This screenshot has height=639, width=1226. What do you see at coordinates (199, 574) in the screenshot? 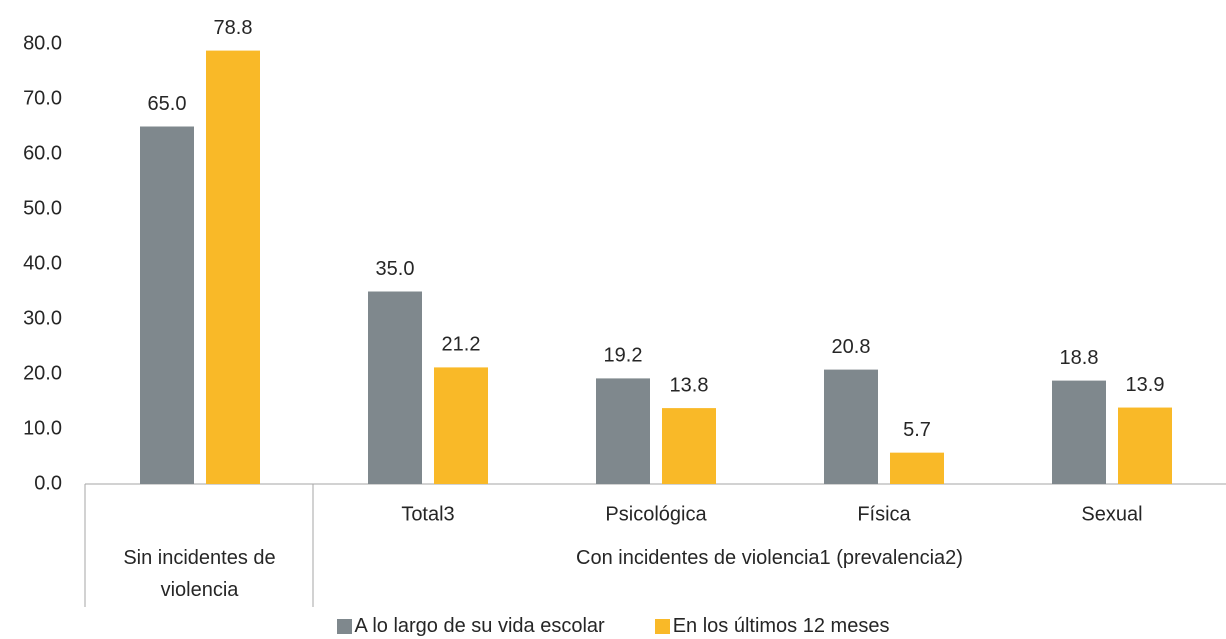
I see `group-label: Sin incidentes de violencia` at bounding box center [199, 574].